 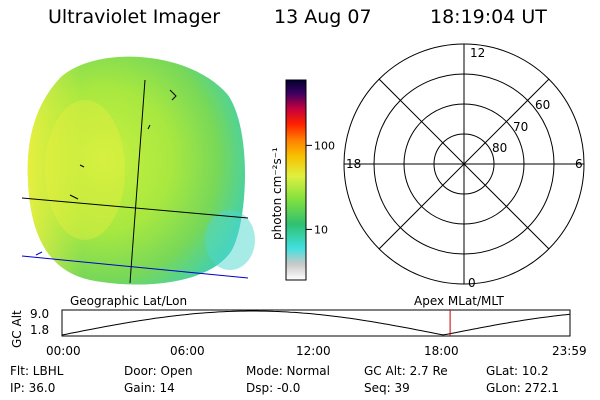 What do you see at coordinates (134, 17) in the screenshot?
I see `instrument-title: Ultraviolet Imager` at bounding box center [134, 17].